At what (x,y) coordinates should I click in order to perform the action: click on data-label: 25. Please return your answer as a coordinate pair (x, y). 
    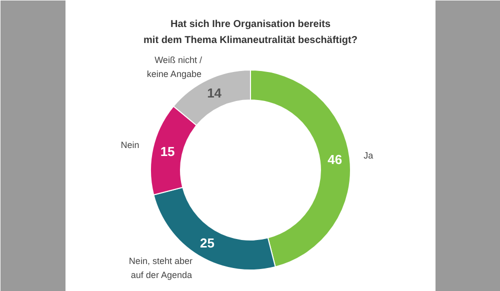
    Looking at the image, I should click on (207, 243).